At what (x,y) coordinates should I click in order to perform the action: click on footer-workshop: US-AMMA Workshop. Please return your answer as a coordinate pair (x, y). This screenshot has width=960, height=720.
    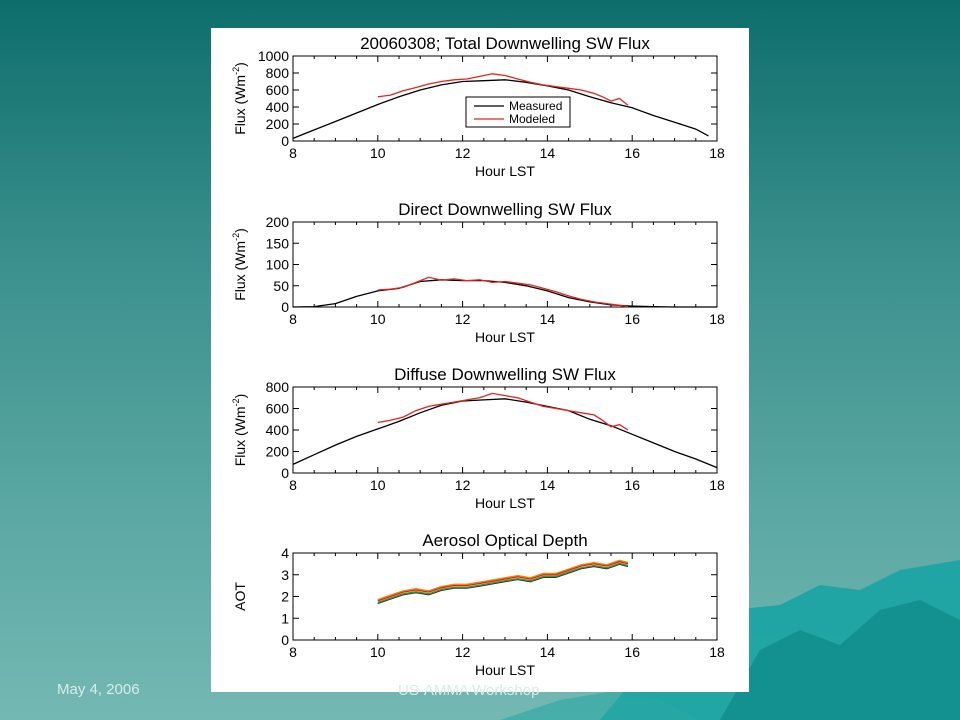
    Looking at the image, I should click on (469, 690).